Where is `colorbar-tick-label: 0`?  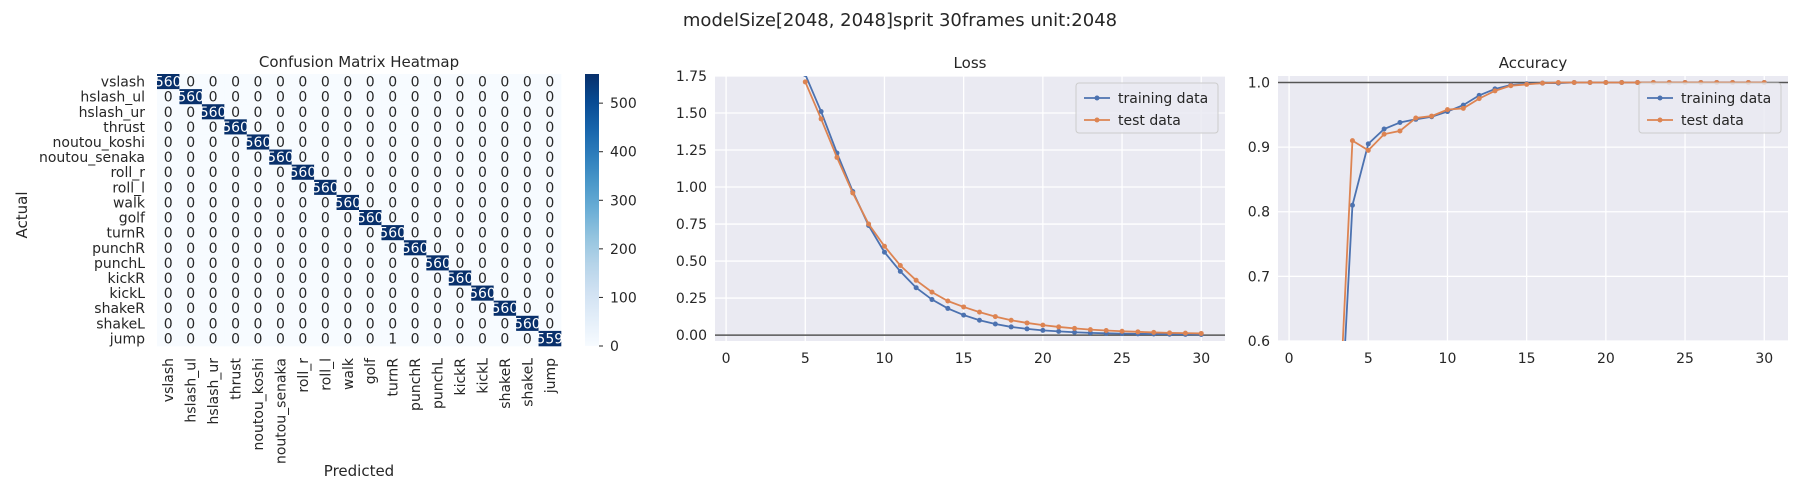
colorbar-tick-label: 0 is located at coordinates (614, 347).